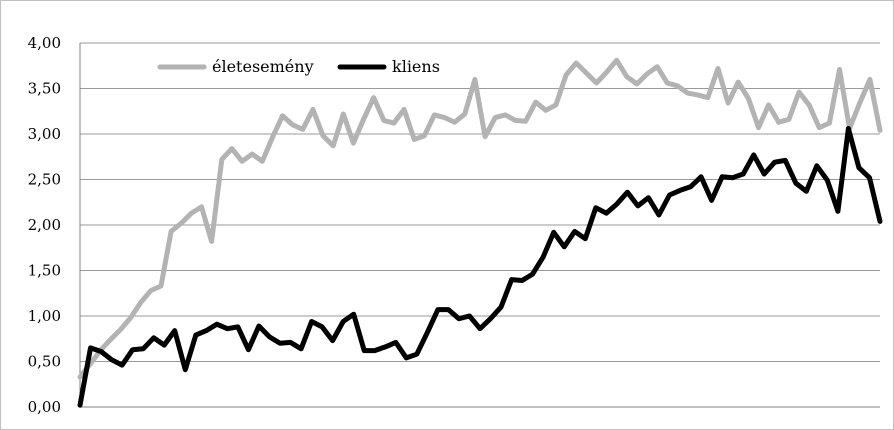 The width and height of the screenshot is (894, 430). What do you see at coordinates (44, 362) in the screenshot?
I see `y-tick-label: 0,50` at bounding box center [44, 362].